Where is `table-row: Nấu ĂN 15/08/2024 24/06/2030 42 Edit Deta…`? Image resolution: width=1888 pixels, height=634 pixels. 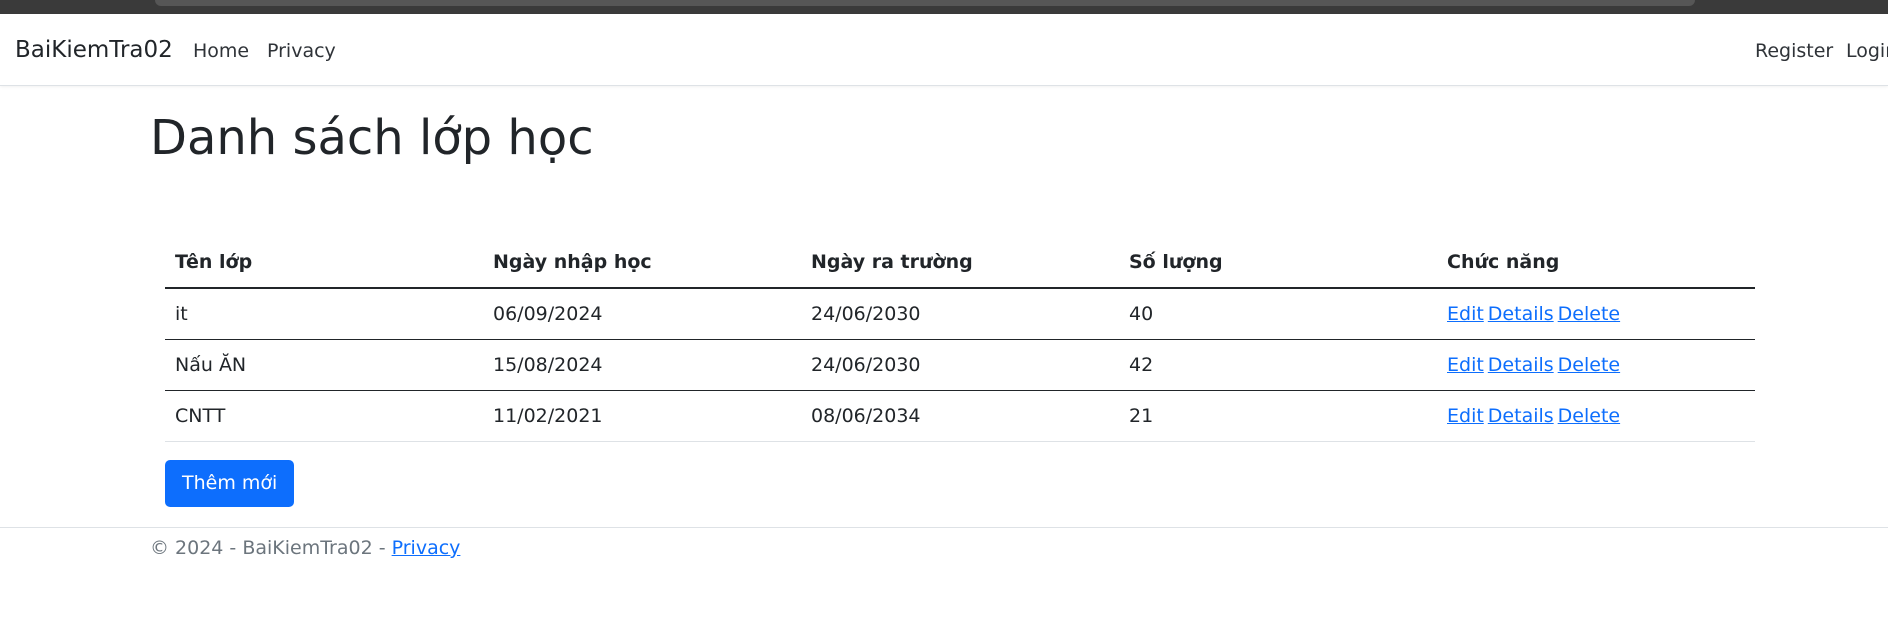
table-row: Nấu ĂN 15/08/2024 24/06/2030 42 Edit Deta… is located at coordinates (960, 365).